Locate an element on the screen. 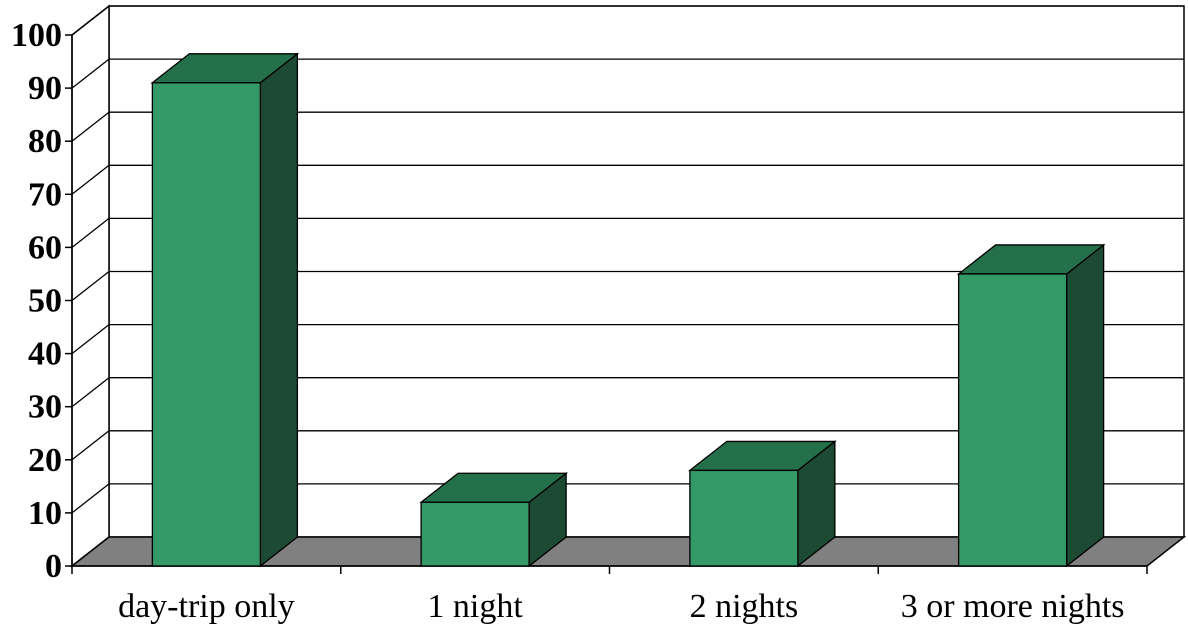 Image resolution: width=1188 pixels, height=628 pixels. y-axis-tick-labels: 0 10 20 30 40 50 60 70 80 90 100 is located at coordinates (36, 301).